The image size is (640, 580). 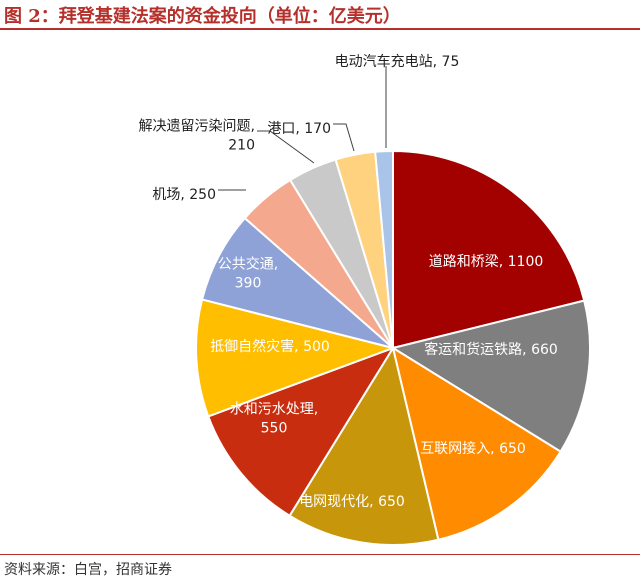 What do you see at coordinates (473, 448) in the screenshot?
I see `slice-label-3: 互联网接入, 650` at bounding box center [473, 448].